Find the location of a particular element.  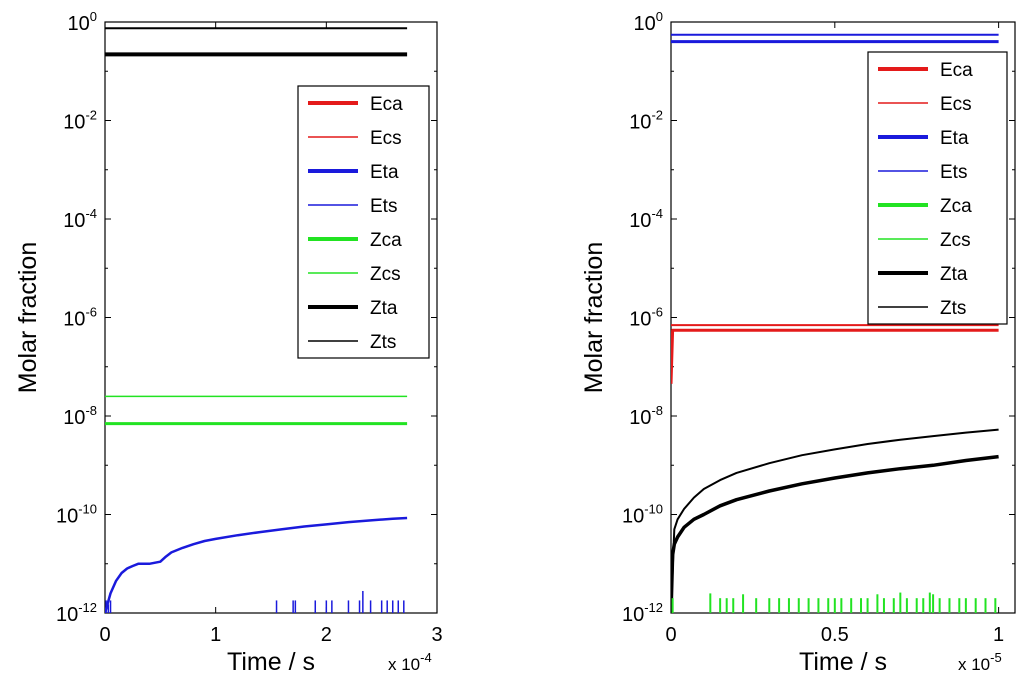

series-line-zta is located at coordinates (835, 533).